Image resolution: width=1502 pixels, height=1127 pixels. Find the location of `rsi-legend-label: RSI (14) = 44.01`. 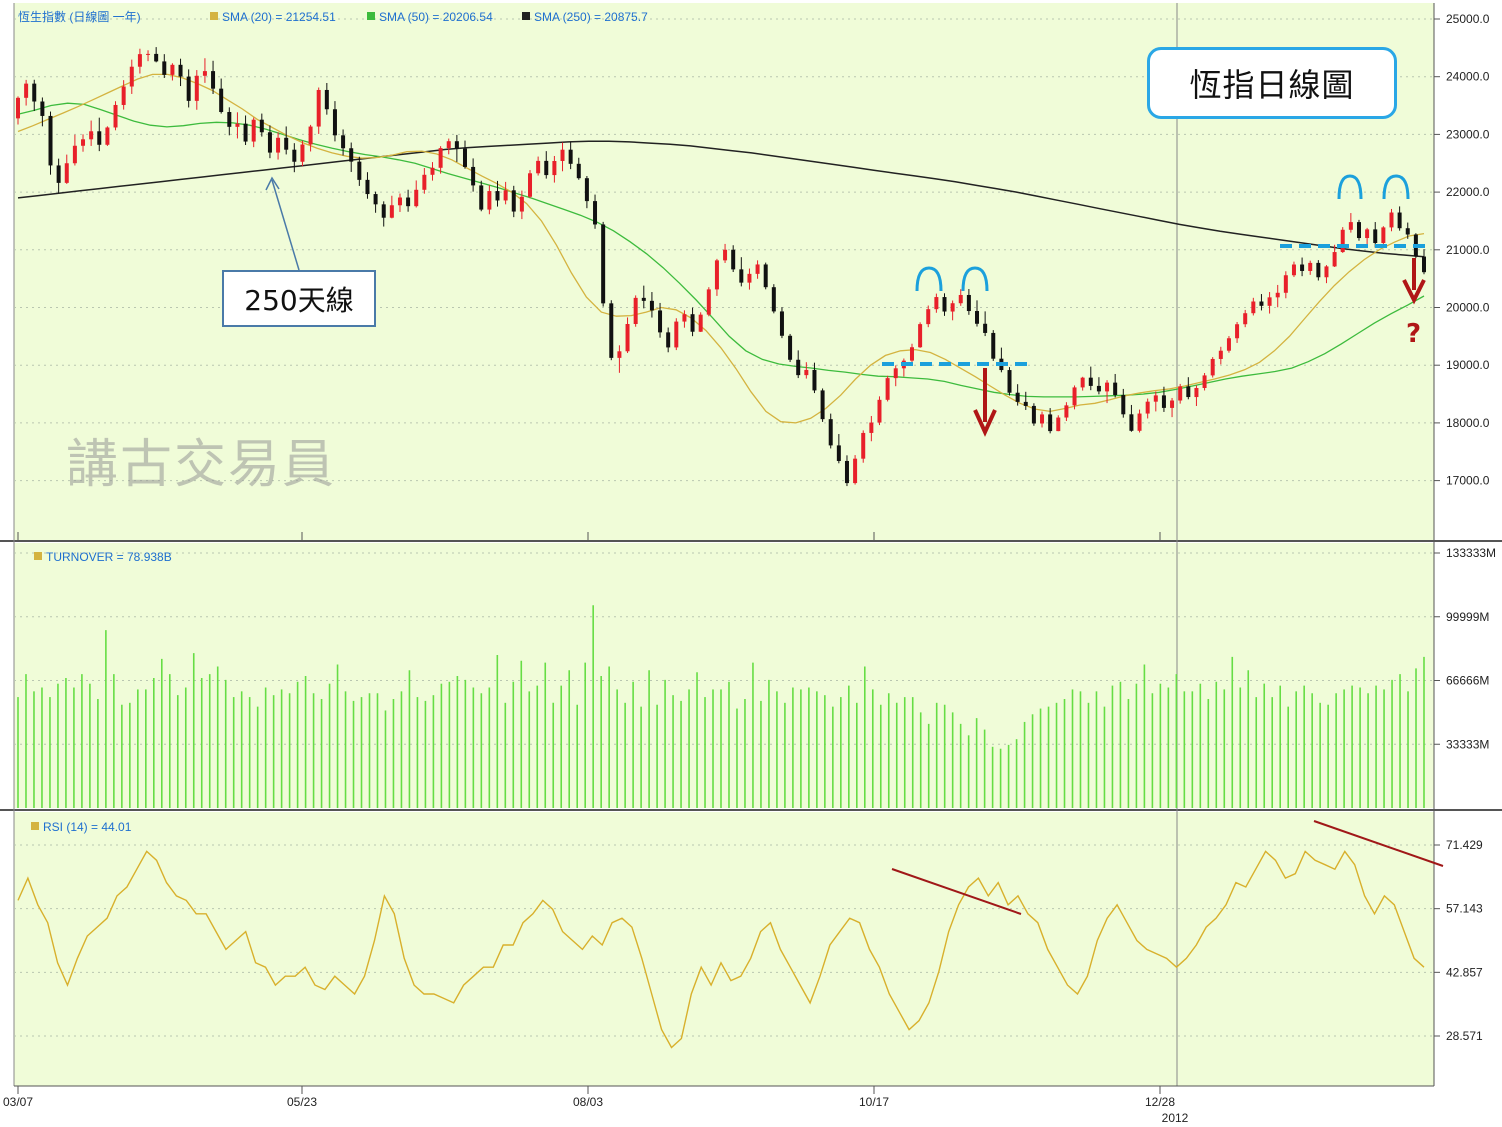

rsi-legend-label: RSI (14) = 44.01 is located at coordinates (87, 827).